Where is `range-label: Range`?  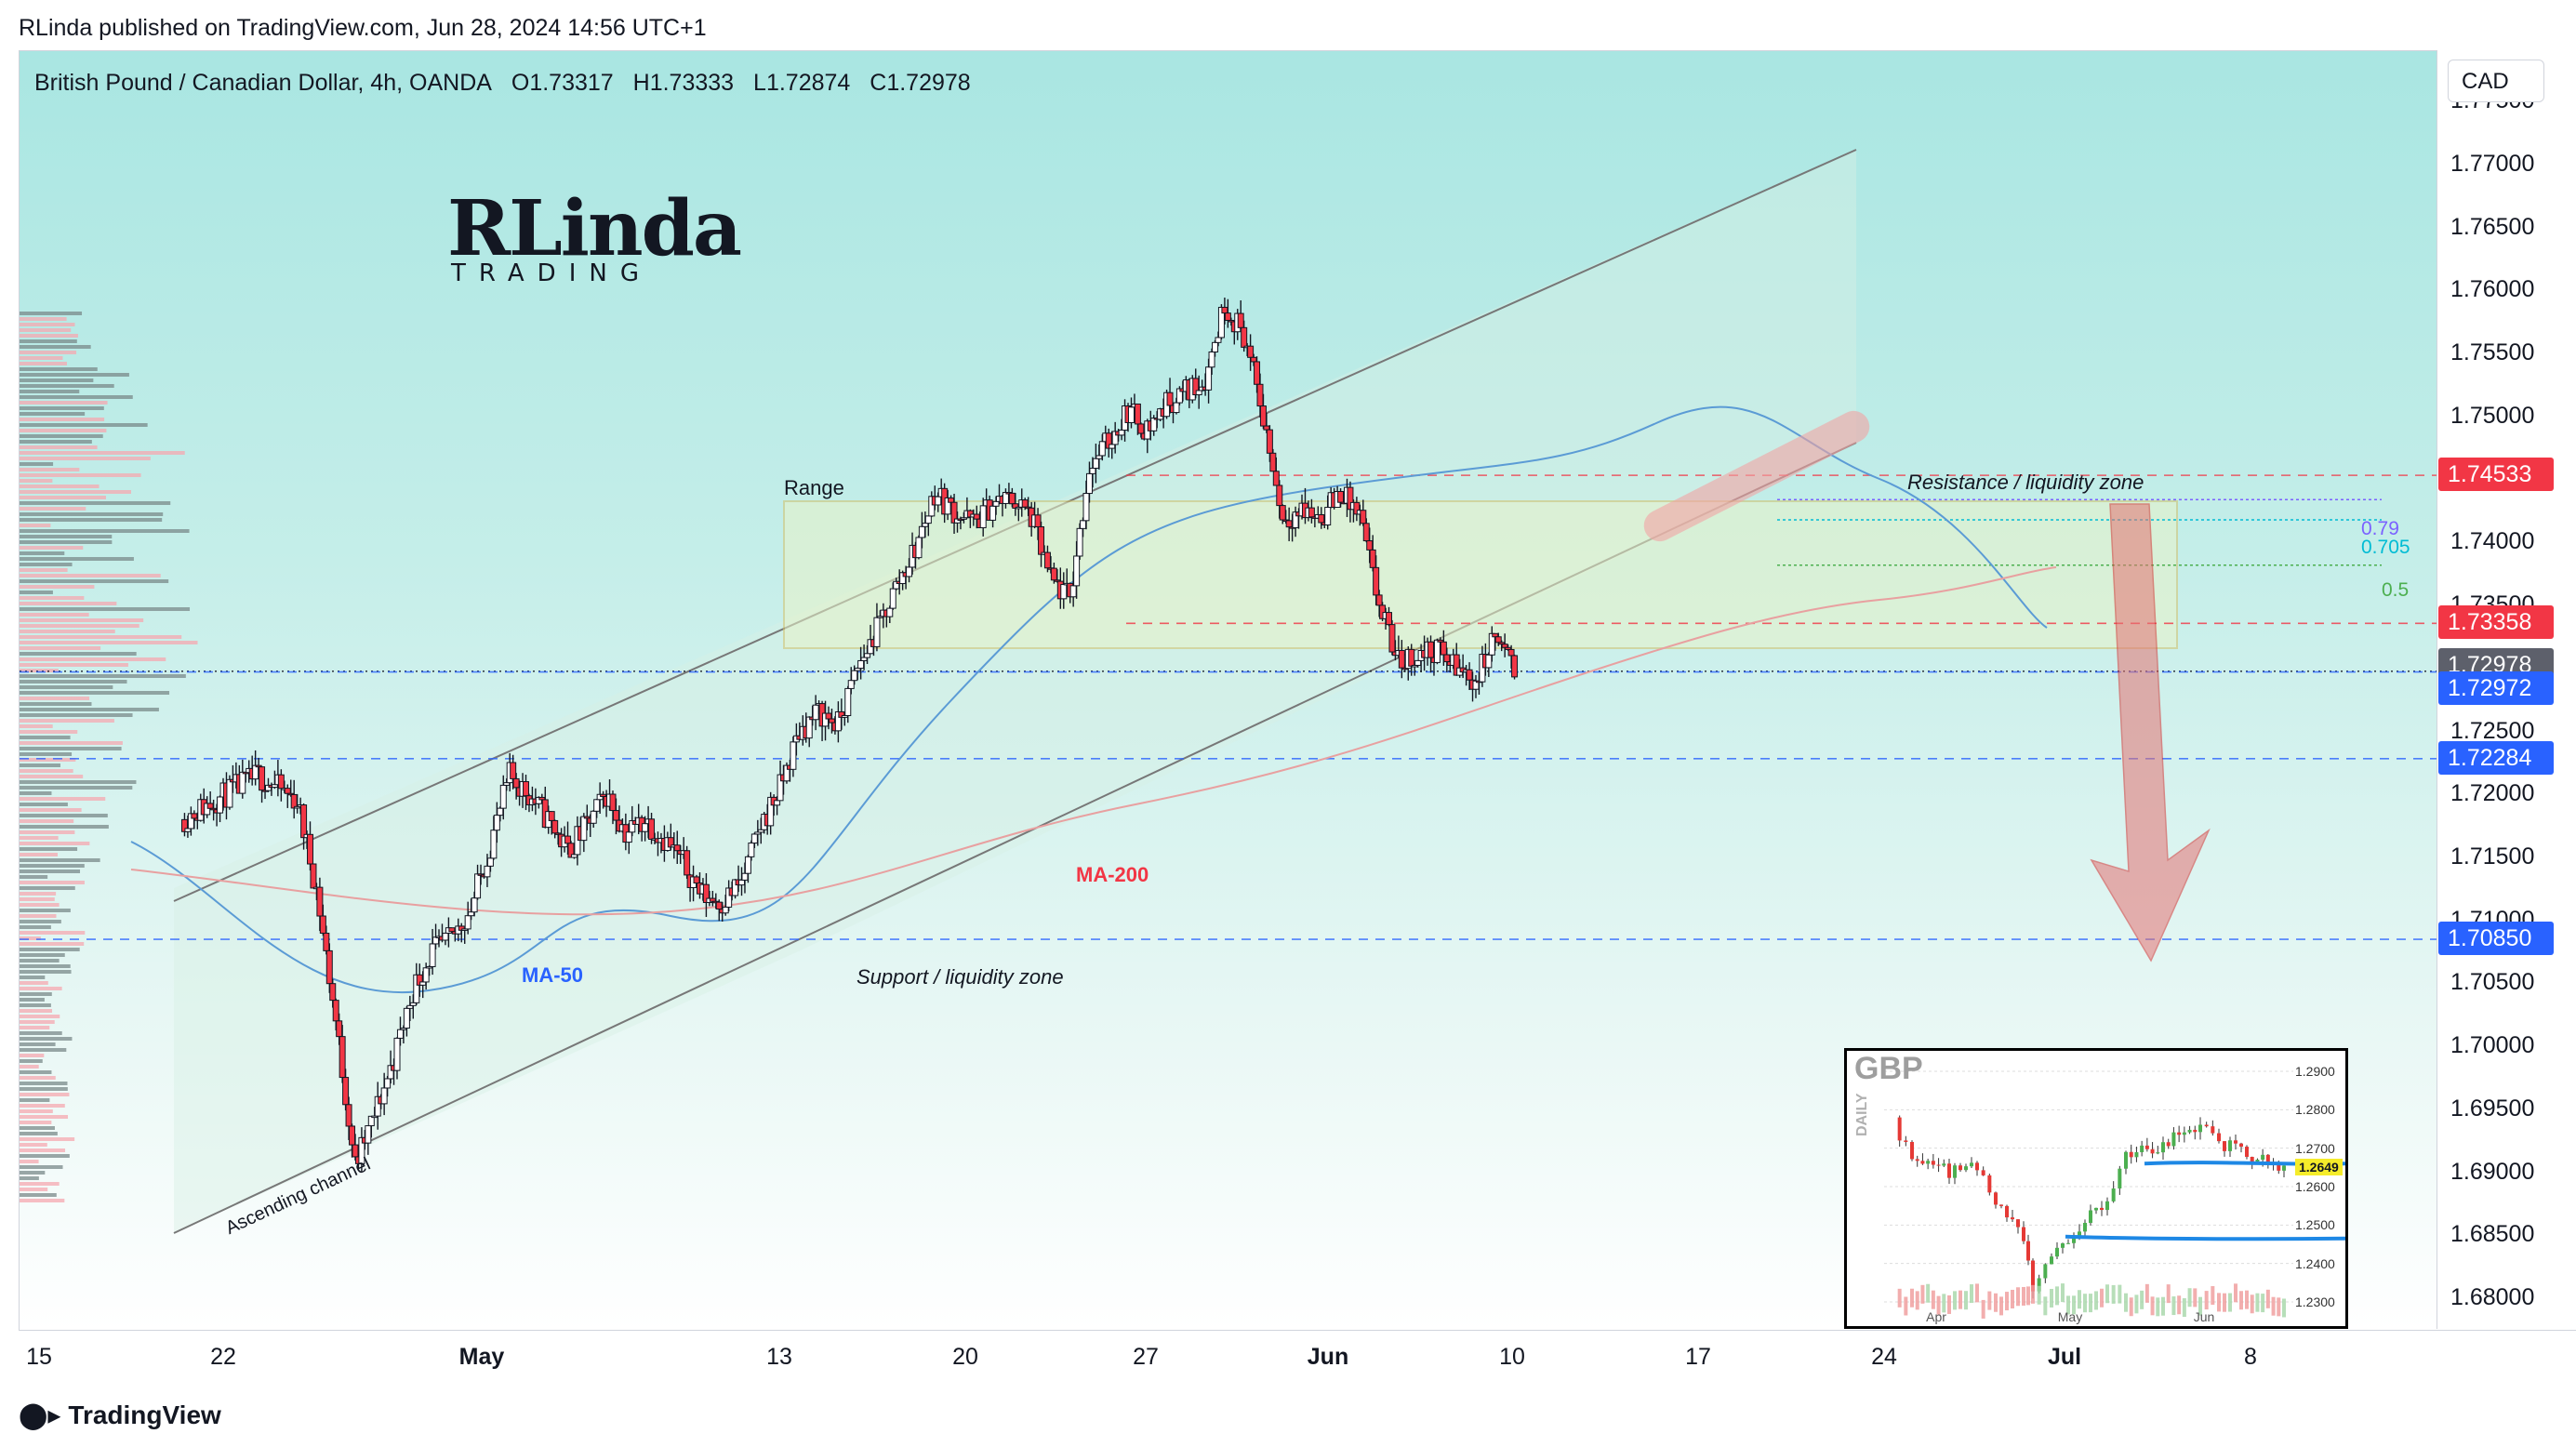
range-label: Range is located at coordinates (814, 488).